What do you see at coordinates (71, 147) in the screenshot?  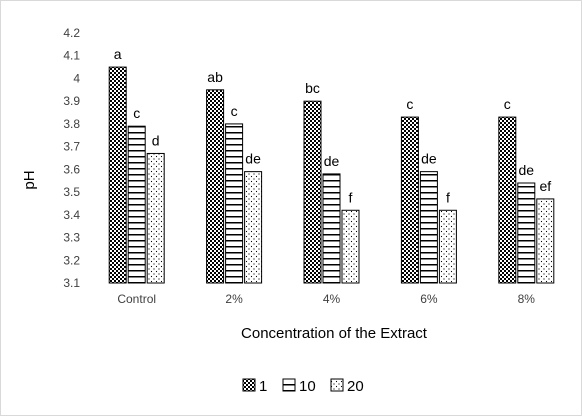 I see `y-tick-label: 3.7` at bounding box center [71, 147].